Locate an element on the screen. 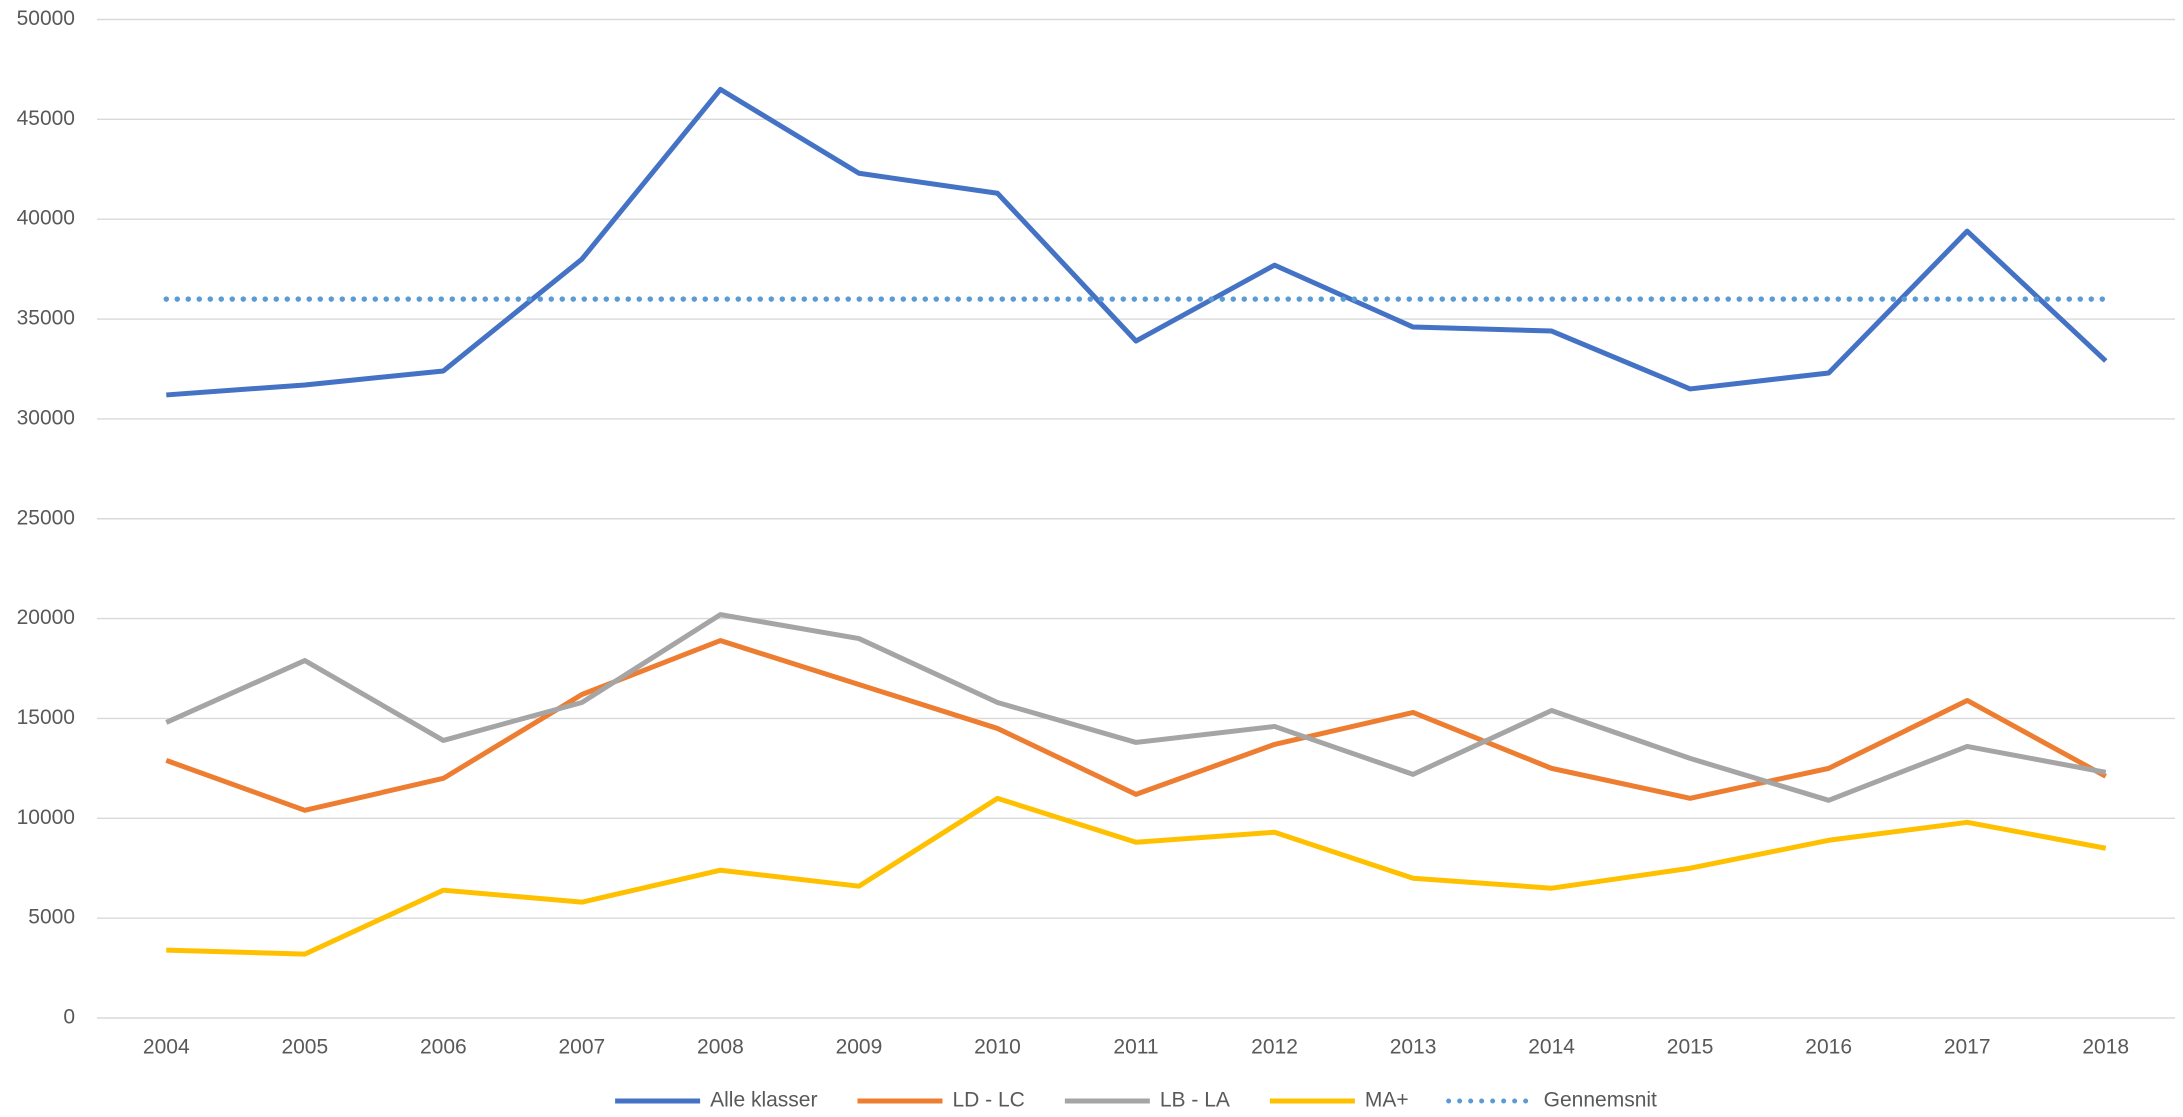 This screenshot has width=2183, height=1117. x-tick-label: 2006 is located at coordinates (443, 1047).